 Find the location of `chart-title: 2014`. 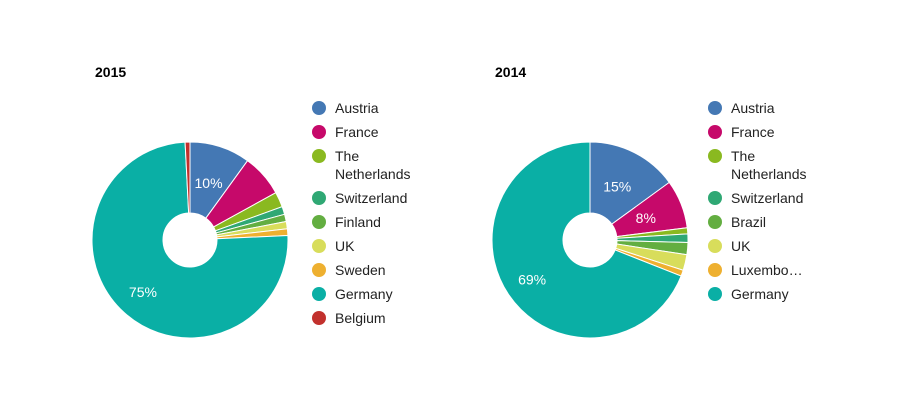

chart-title: 2014 is located at coordinates (511, 72).